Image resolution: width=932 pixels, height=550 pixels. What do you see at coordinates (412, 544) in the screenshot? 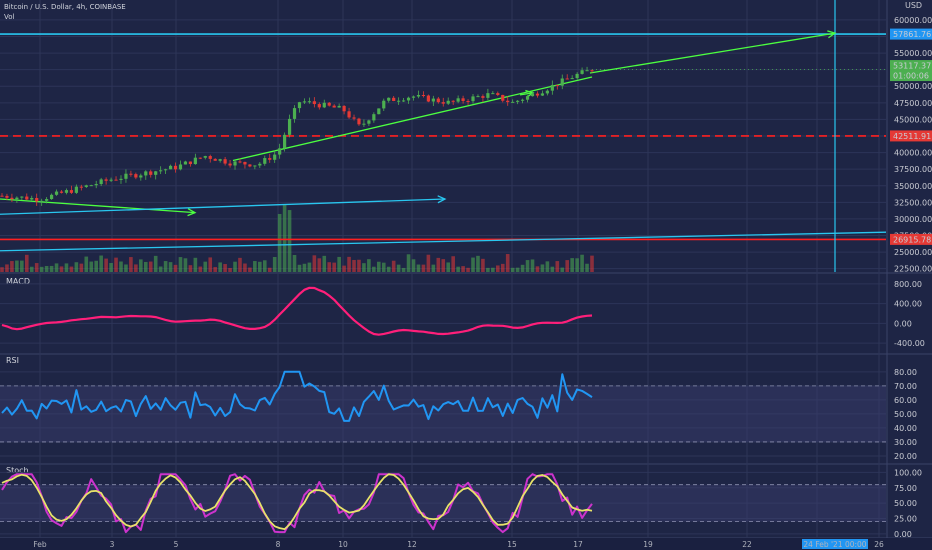
I see `time-tick-5: 12` at bounding box center [412, 544].